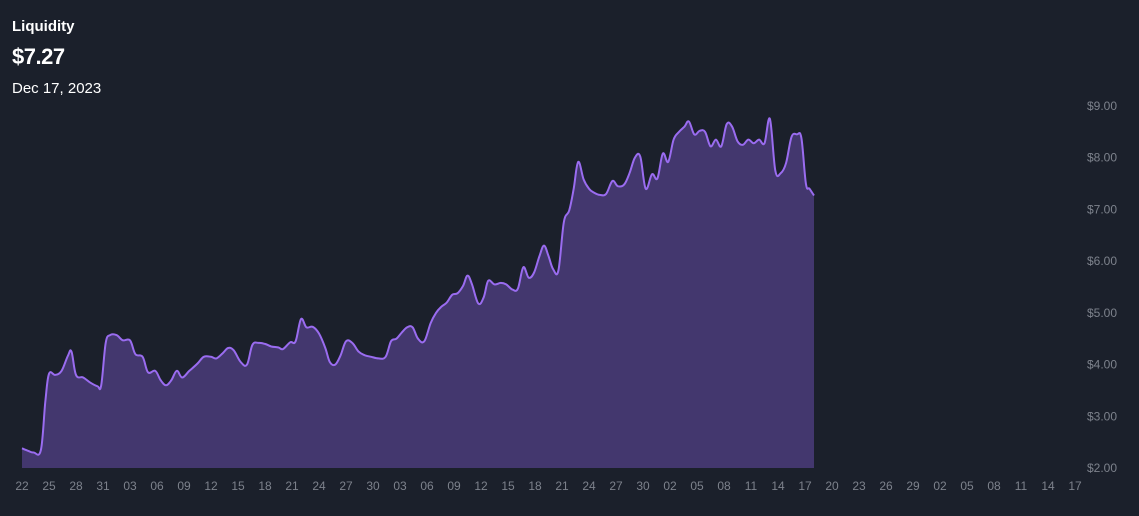  Describe the element at coordinates (1102, 468) in the screenshot. I see `y-tick-label: $2.00` at that location.